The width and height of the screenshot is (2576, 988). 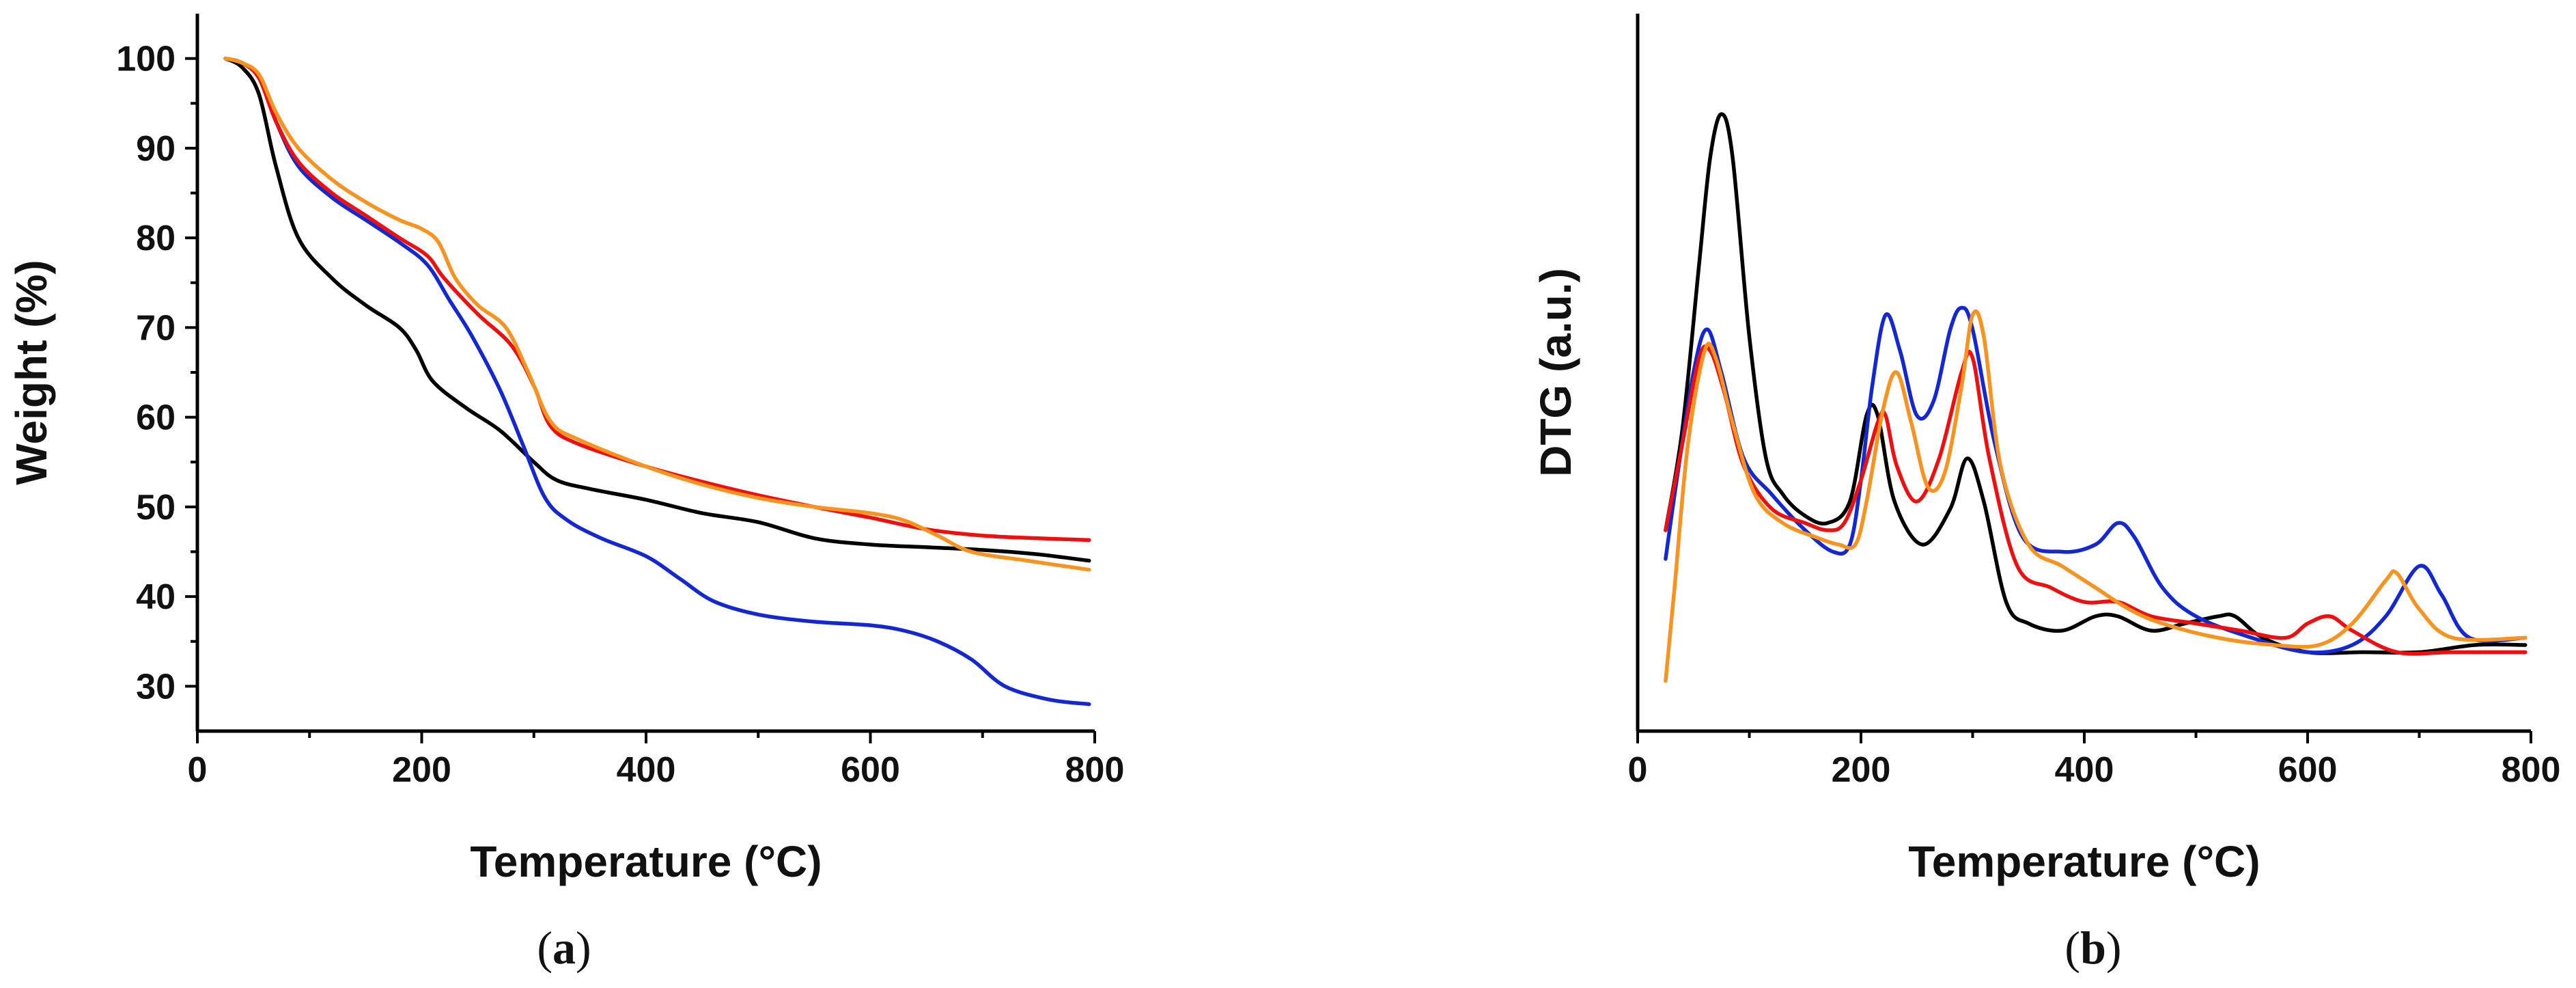 What do you see at coordinates (2531, 770) in the screenshot?
I see `panel-b-x-tick-label-800: 800` at bounding box center [2531, 770].